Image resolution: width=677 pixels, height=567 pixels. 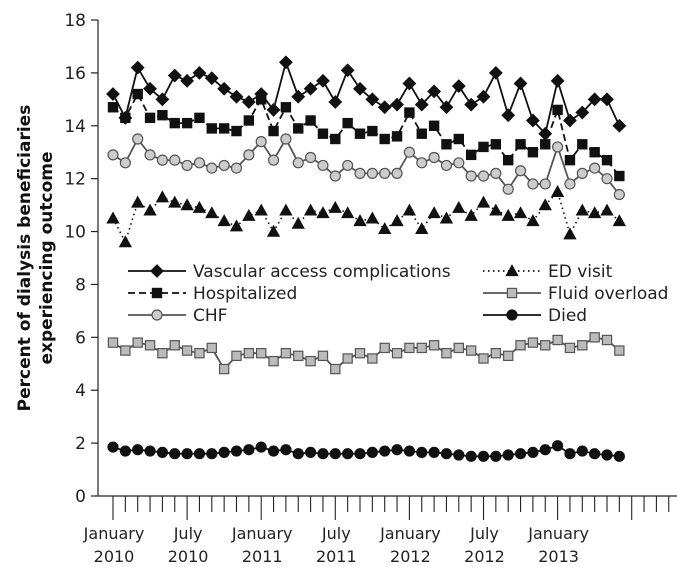 What do you see at coordinates (114, 556) in the screenshot?
I see `x-tick-label-year: 2010` at bounding box center [114, 556].